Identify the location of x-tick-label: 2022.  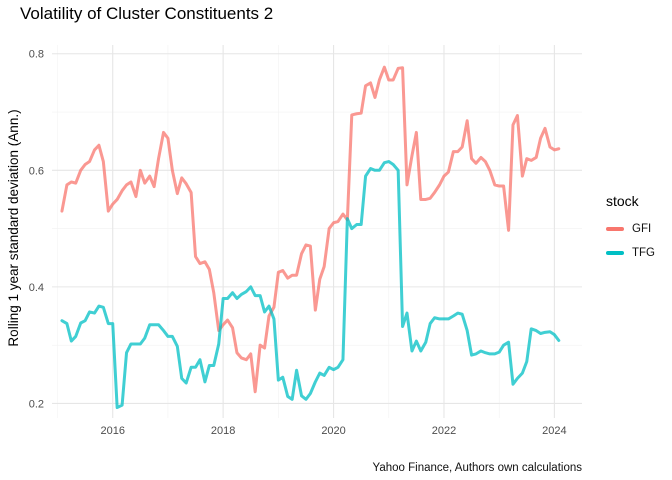
(444, 431).